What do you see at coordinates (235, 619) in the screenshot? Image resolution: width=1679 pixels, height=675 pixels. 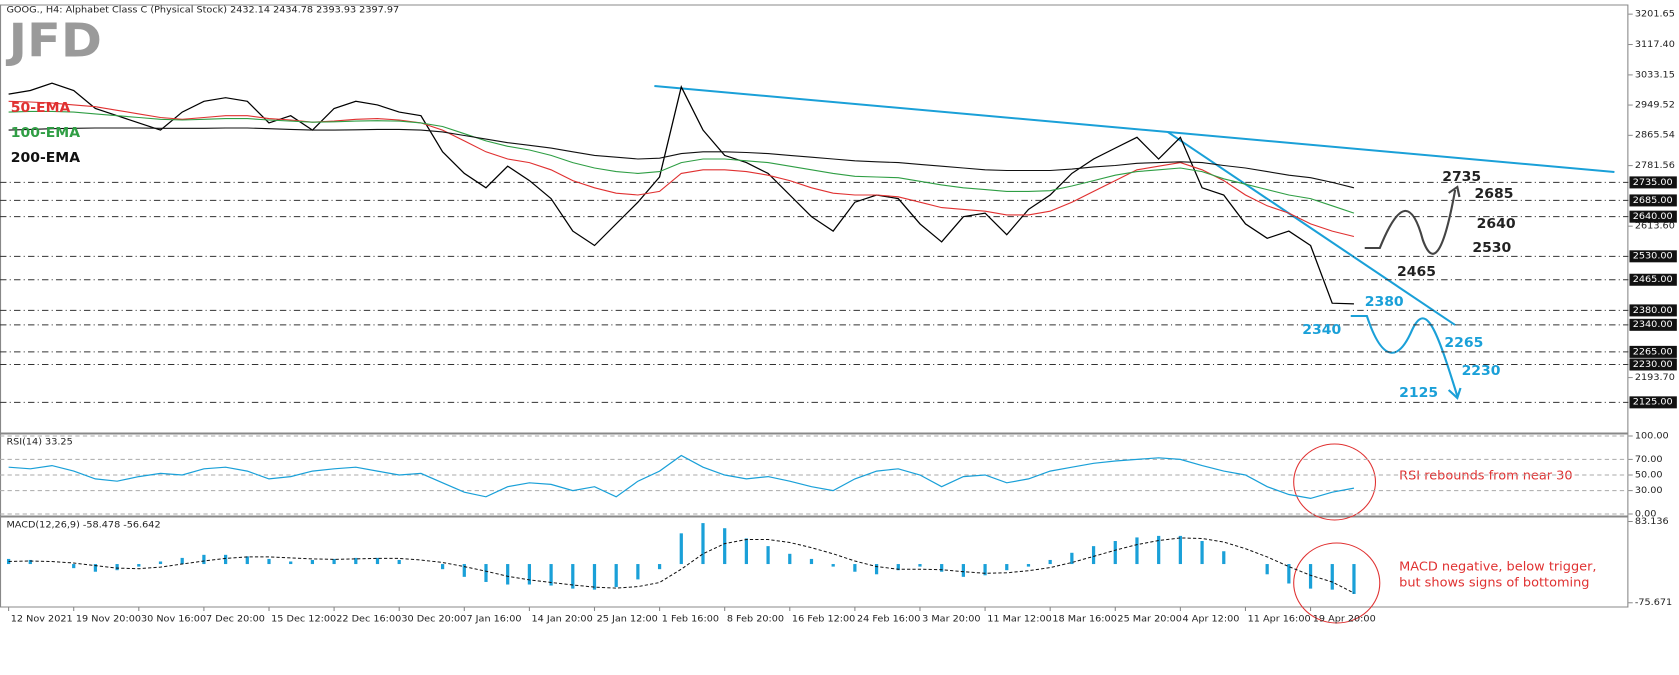 I see `x-tick-label: 7 Dec 20:00` at bounding box center [235, 619].